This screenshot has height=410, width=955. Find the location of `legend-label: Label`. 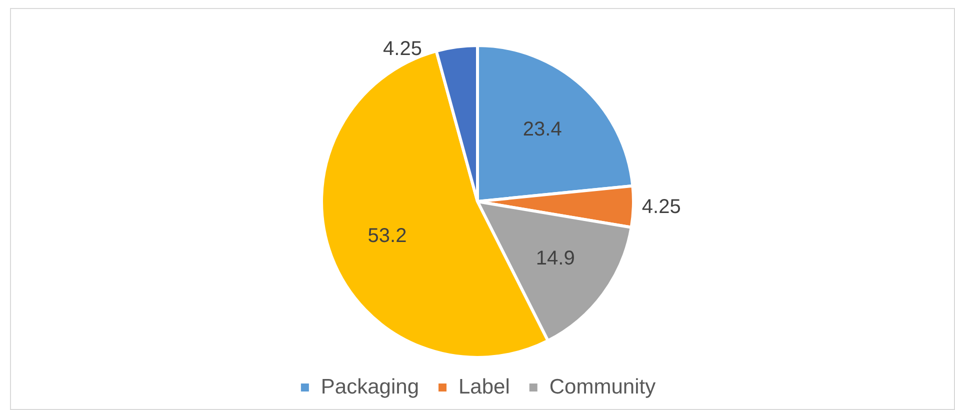

legend-label: Label is located at coordinates (484, 386).